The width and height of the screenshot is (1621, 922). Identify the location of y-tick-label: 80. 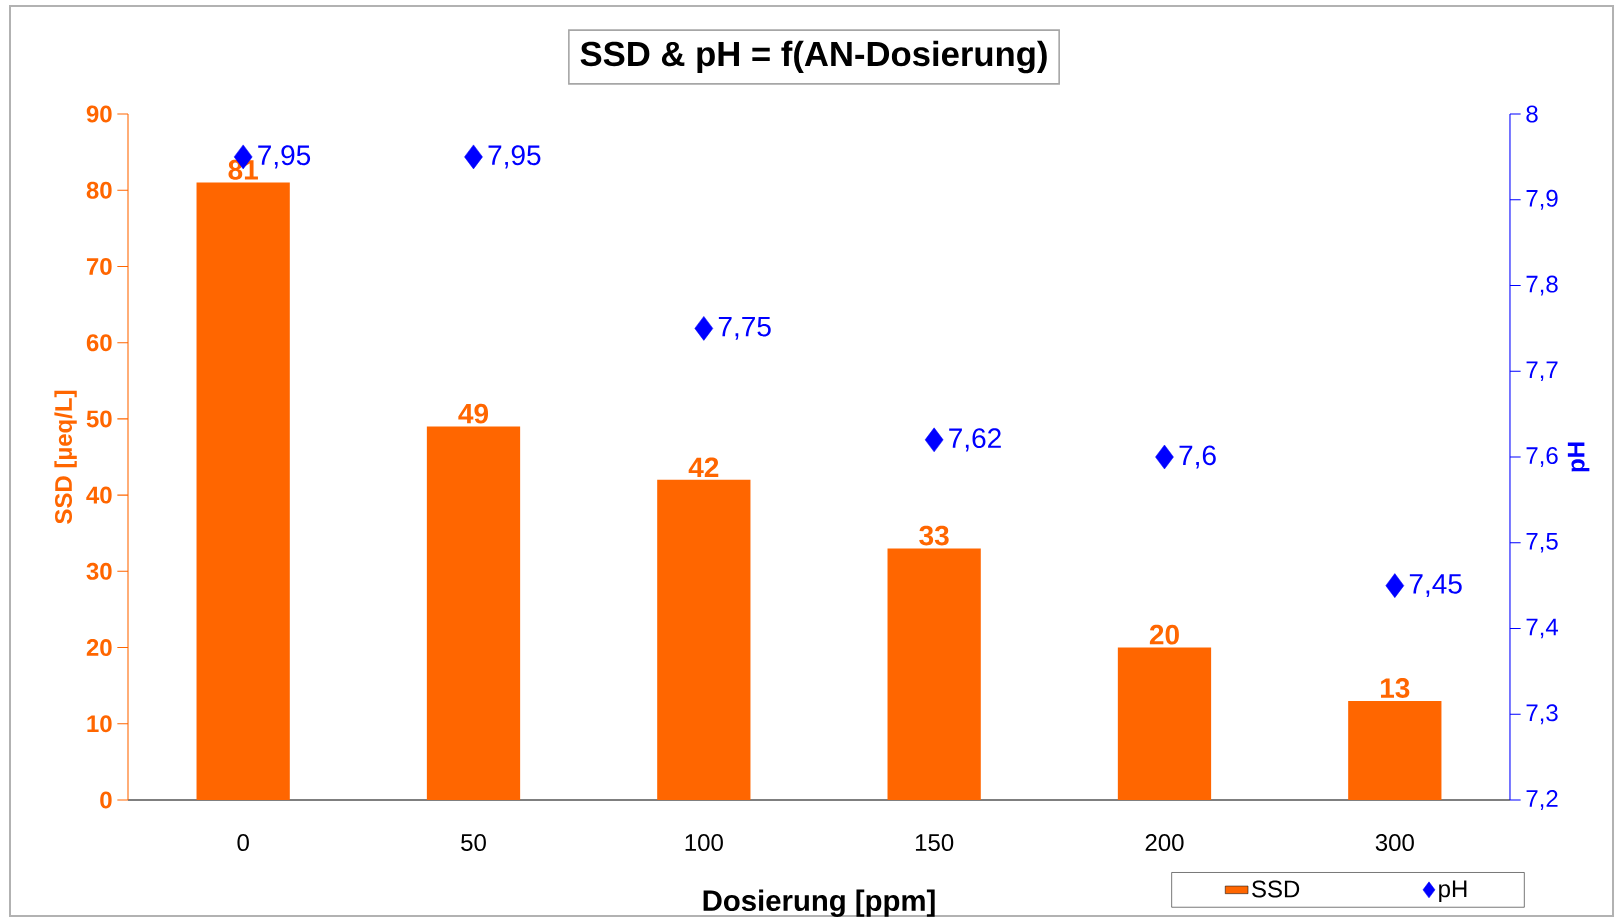
(99, 190).